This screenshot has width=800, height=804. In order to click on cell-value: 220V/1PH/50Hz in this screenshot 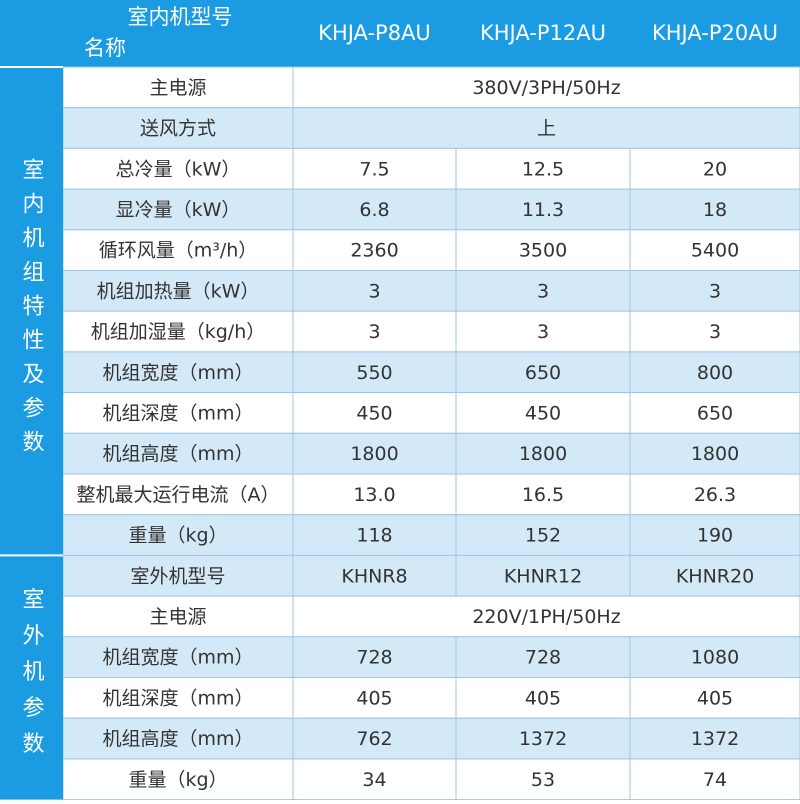, I will do `click(546, 617)`.